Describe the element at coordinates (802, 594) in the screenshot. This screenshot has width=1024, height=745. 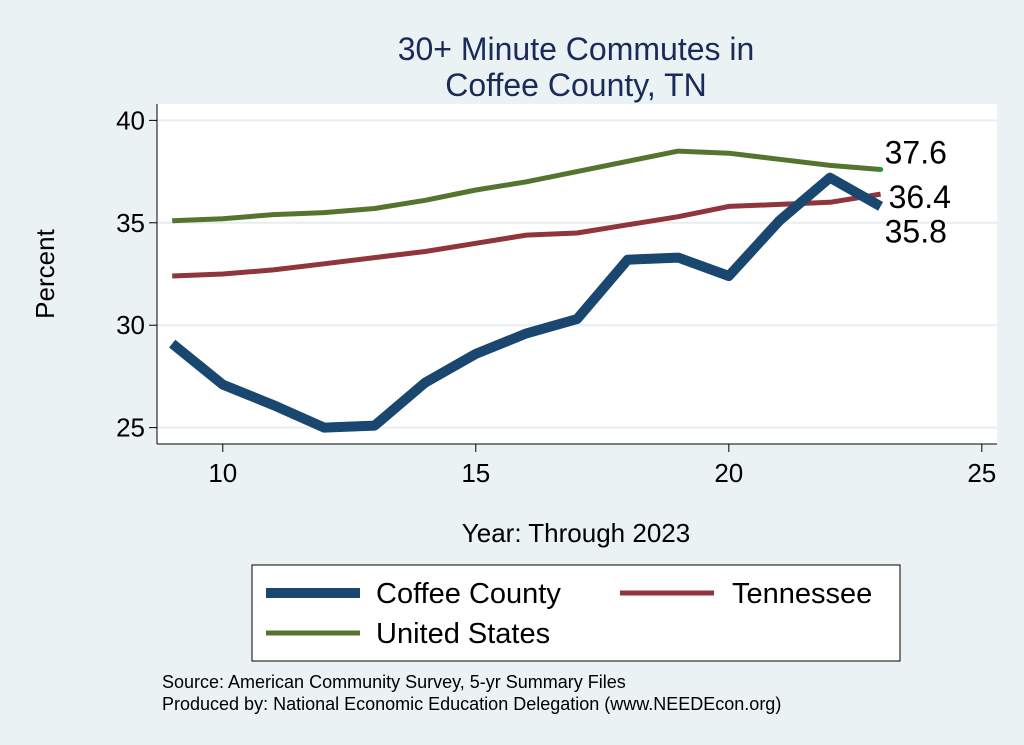
I see `legend-label-tennessee: Tennessee` at that location.